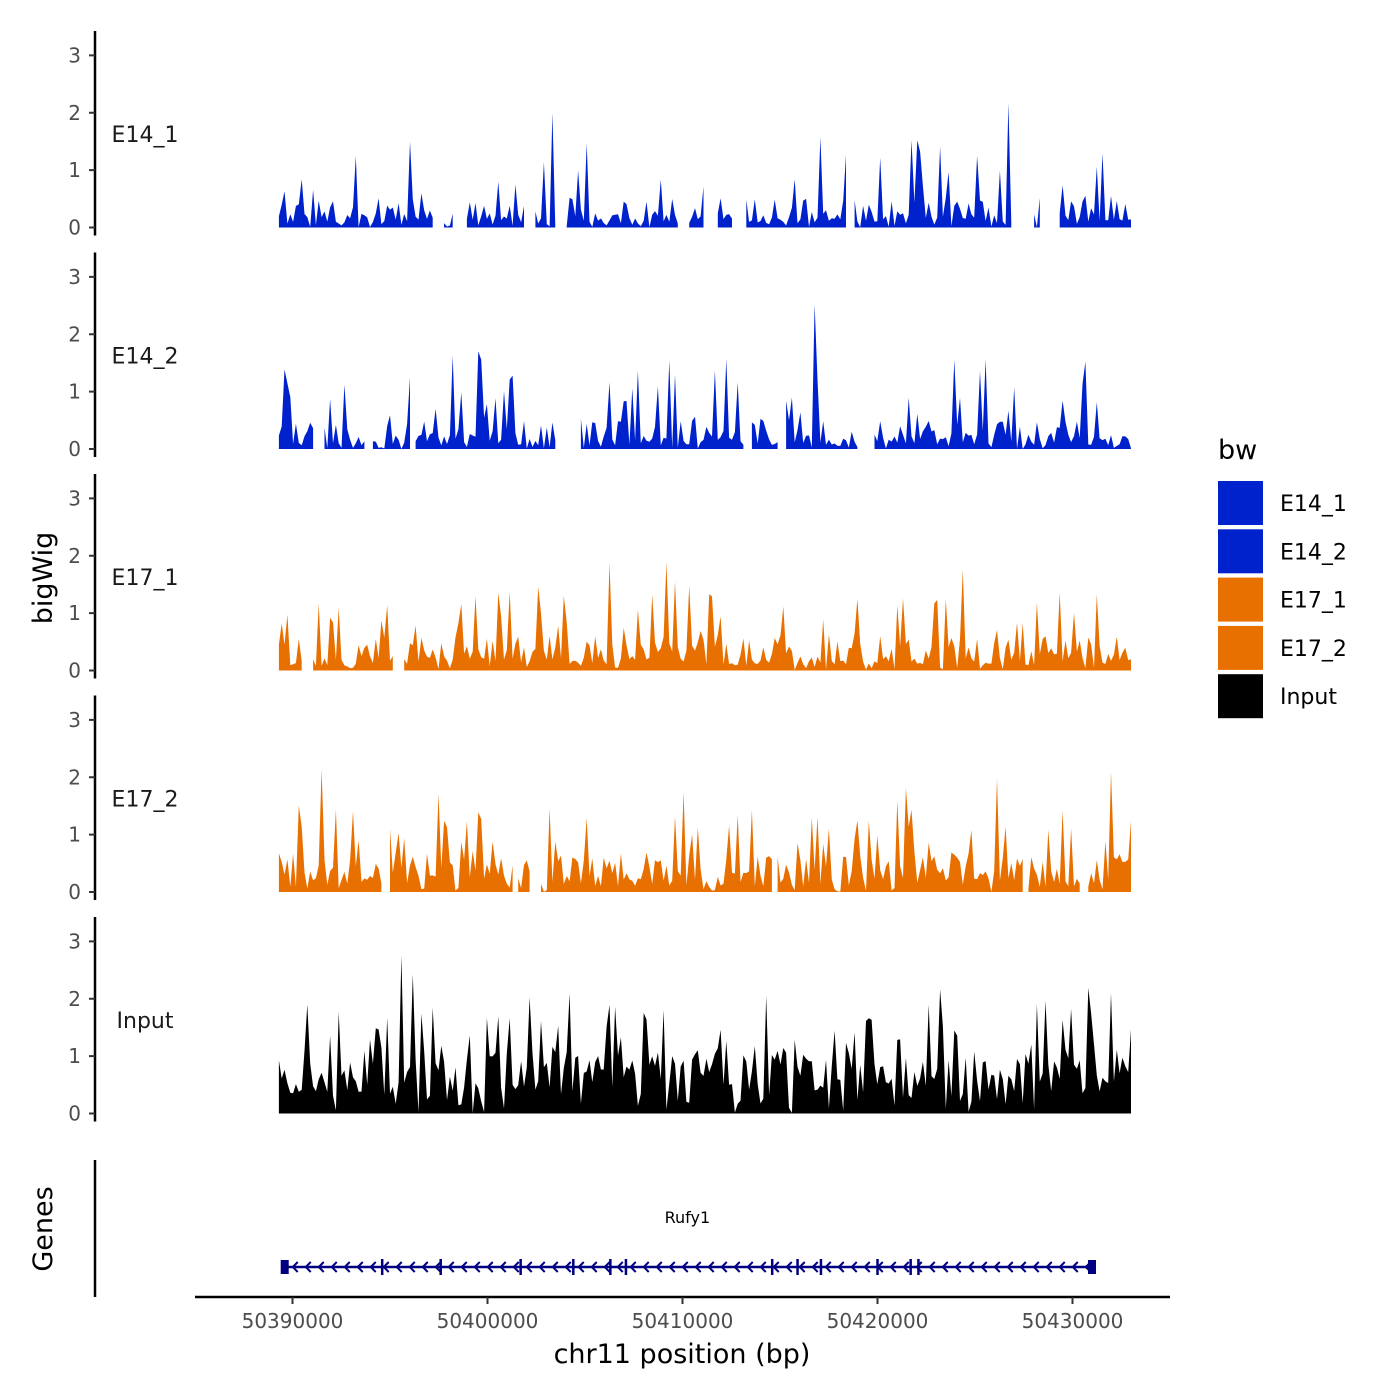  Describe the element at coordinates (704, 1034) in the screenshot. I see `signal-area-Input` at that location.